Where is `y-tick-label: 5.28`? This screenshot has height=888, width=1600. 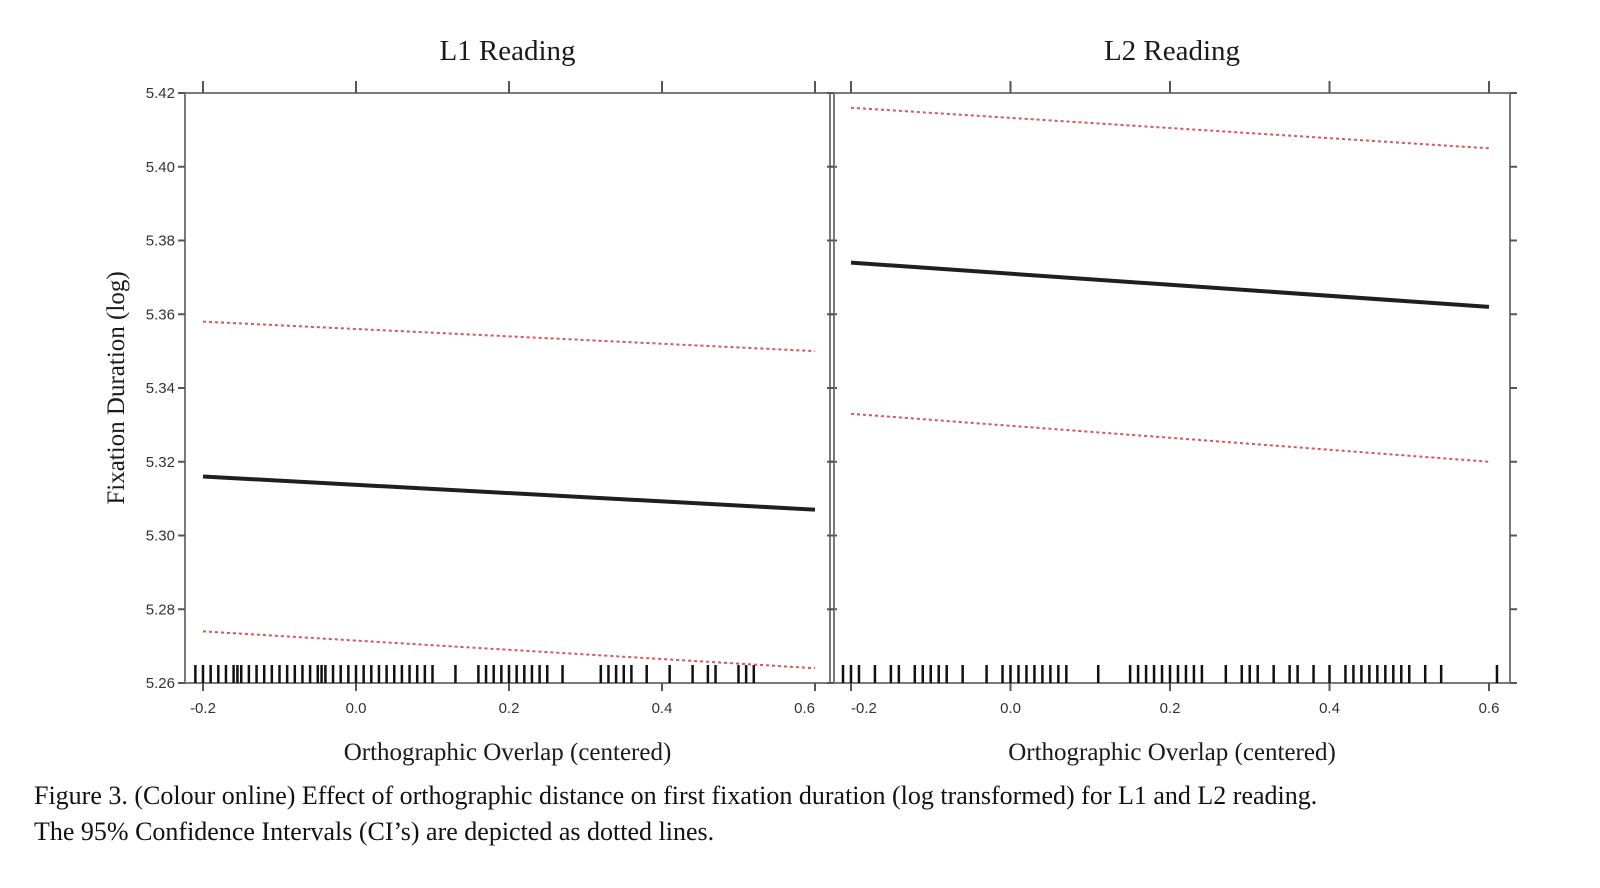 y-tick-label: 5.28 is located at coordinates (160, 609).